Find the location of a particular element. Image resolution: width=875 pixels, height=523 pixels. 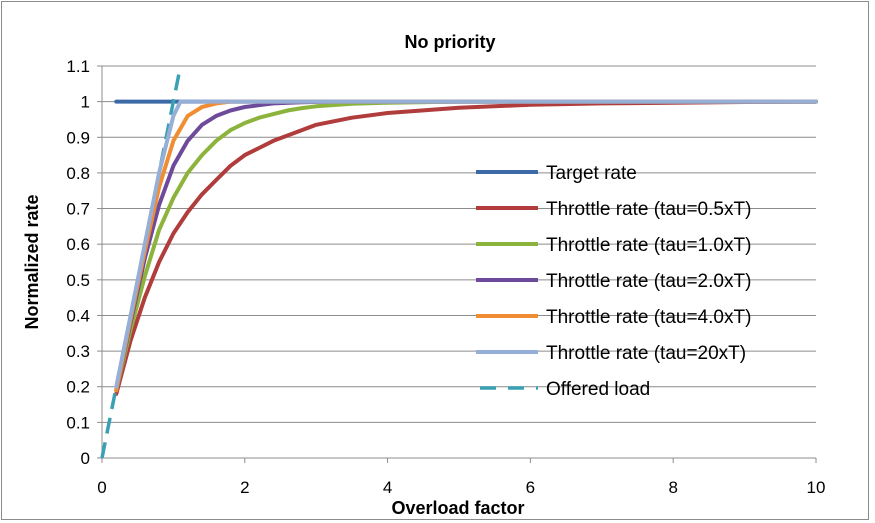

y-tick-label: 0.9 is located at coordinates (78, 137).